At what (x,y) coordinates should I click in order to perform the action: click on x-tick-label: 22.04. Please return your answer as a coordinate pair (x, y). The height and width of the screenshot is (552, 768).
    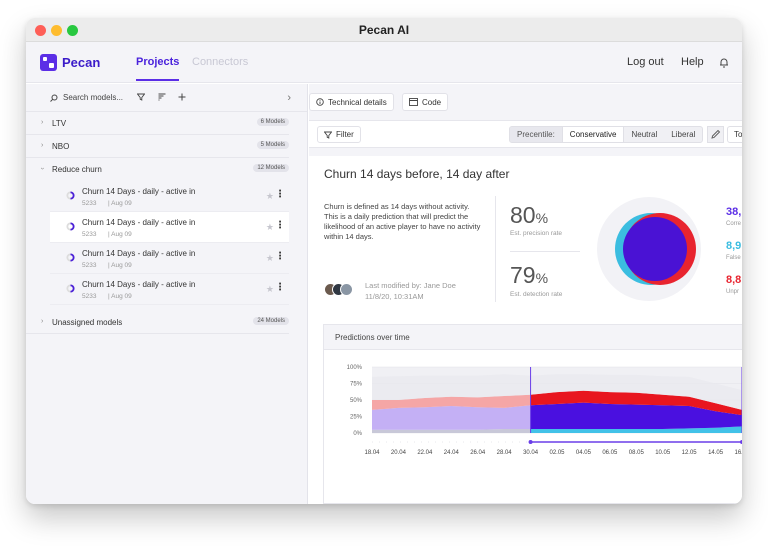
    Looking at the image, I should click on (425, 453).